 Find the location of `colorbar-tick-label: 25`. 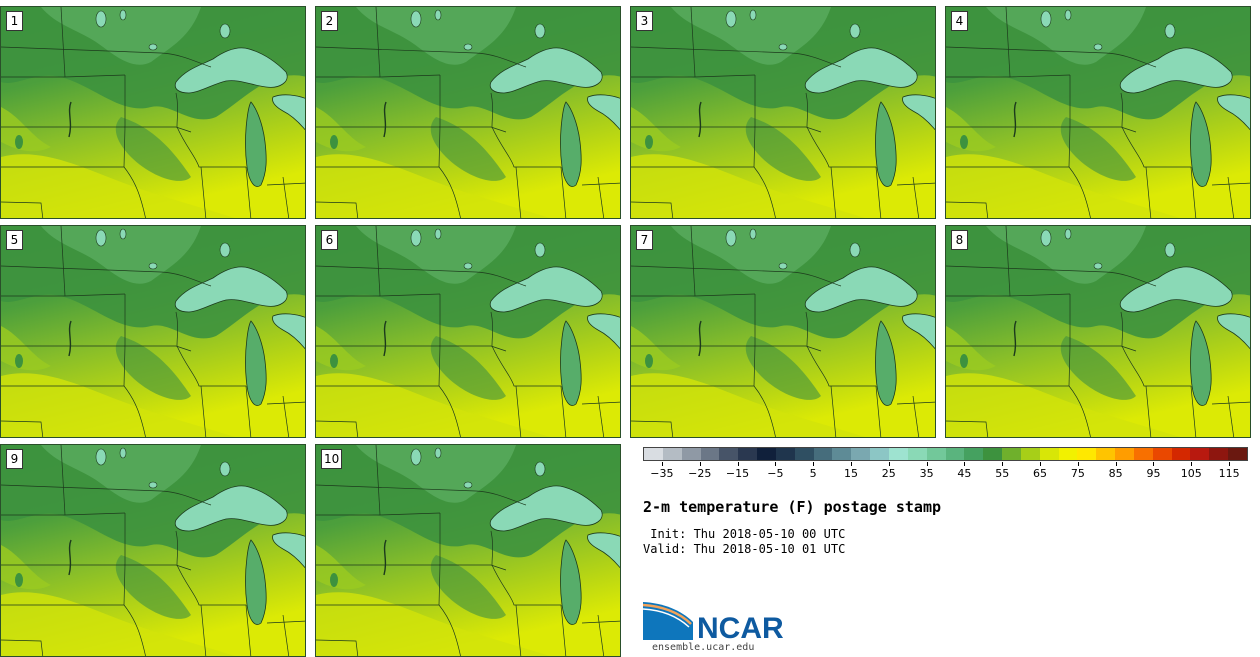

colorbar-tick-label: 25 is located at coordinates (888, 473).